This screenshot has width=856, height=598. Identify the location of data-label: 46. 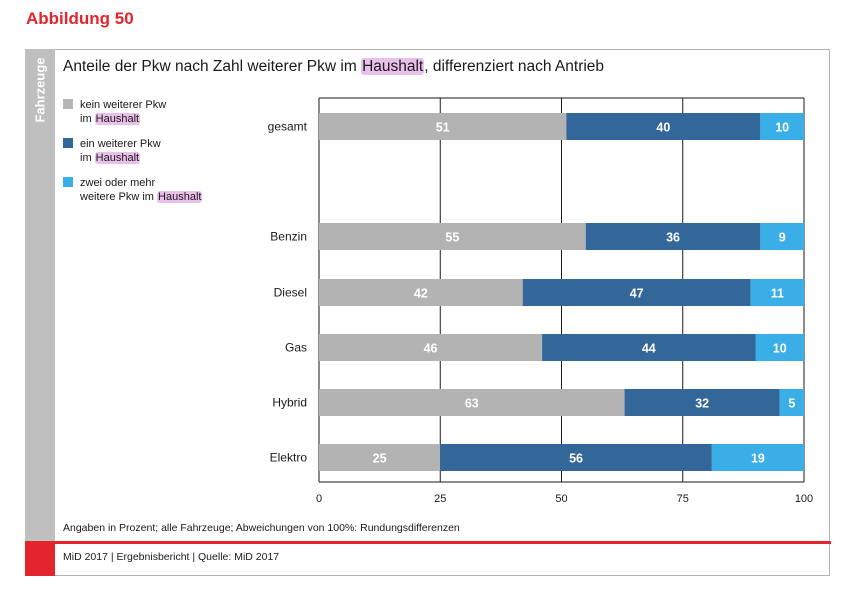
(431, 349).